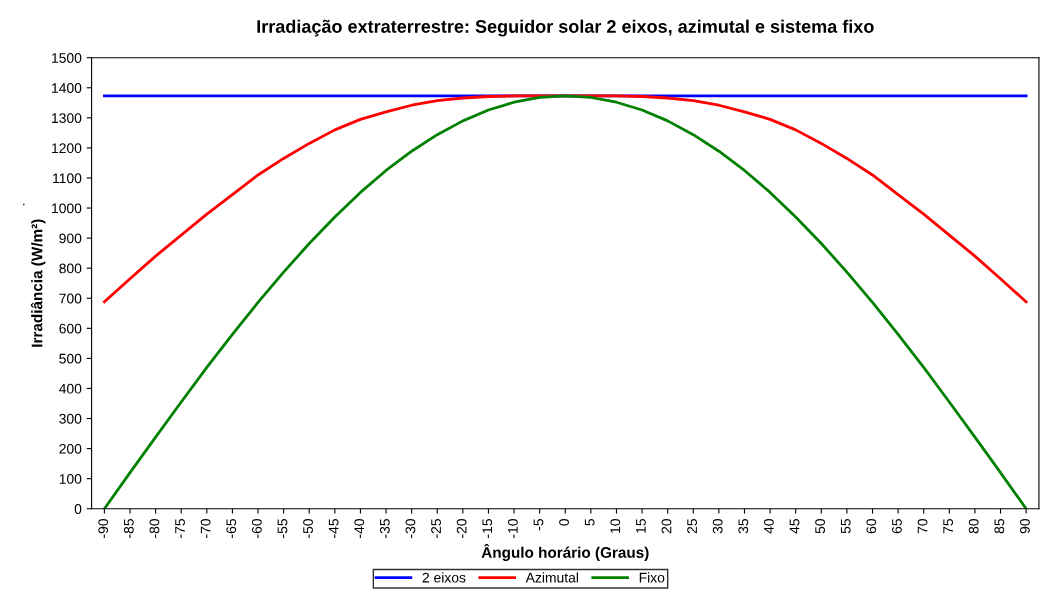 The height and width of the screenshot is (595, 1041). I want to click on x-tick-label: 10, so click(615, 525).